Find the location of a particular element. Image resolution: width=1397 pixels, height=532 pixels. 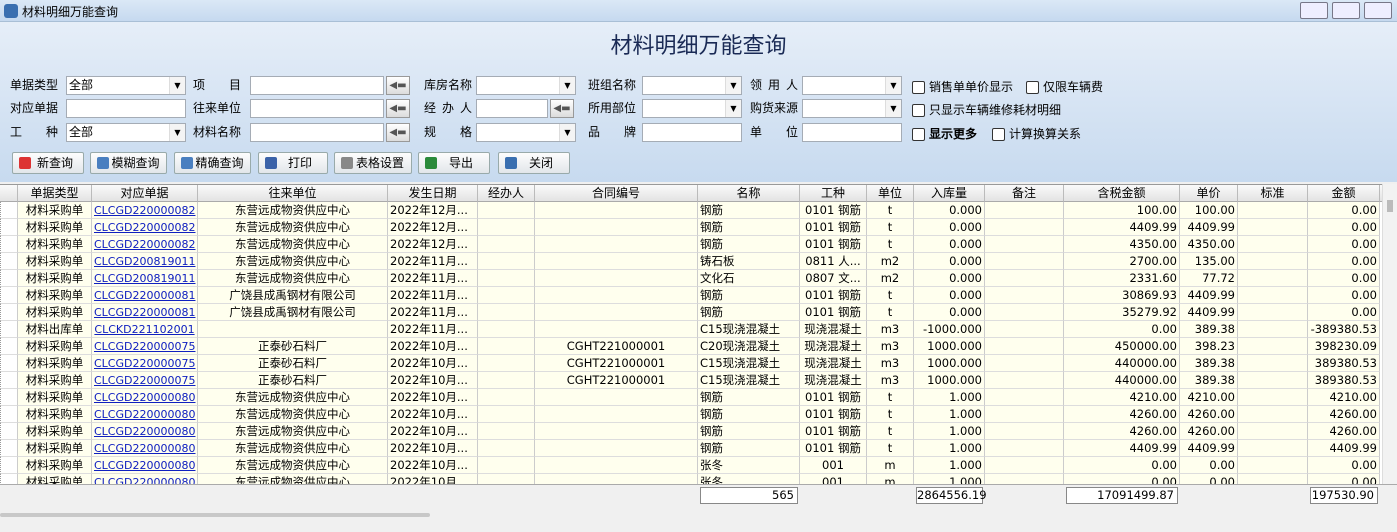

column-header: 单价 is located at coordinates (1209, 193).